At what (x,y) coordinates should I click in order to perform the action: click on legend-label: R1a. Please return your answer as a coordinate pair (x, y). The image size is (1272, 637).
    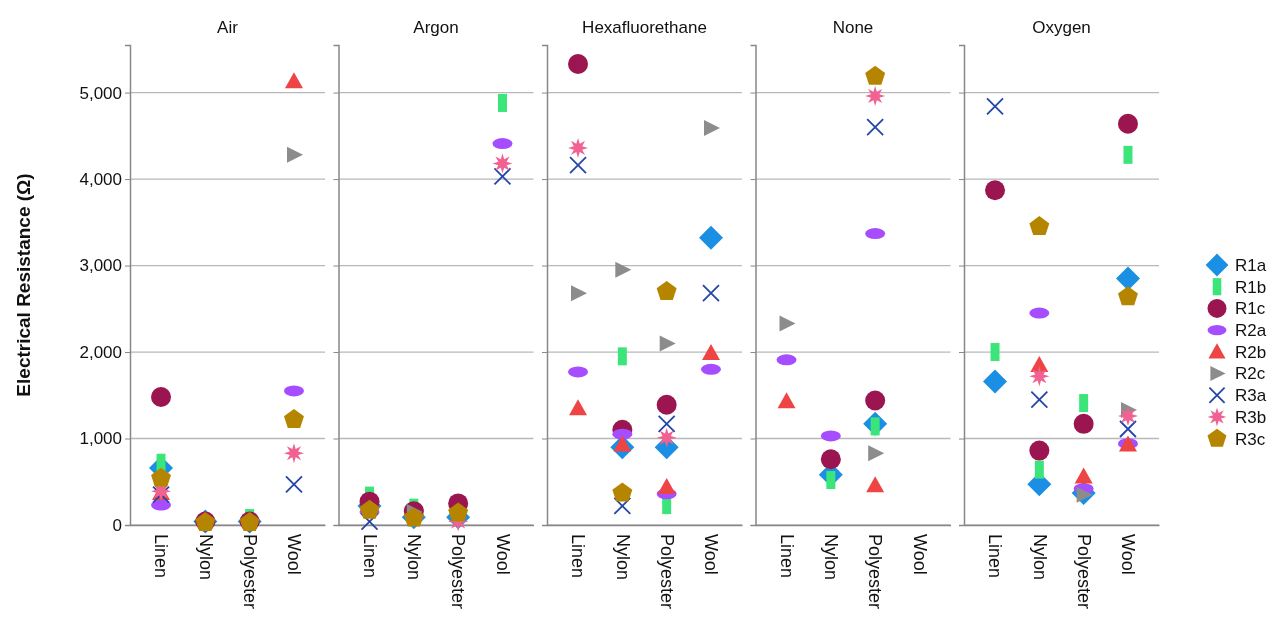
    Looking at the image, I should click on (1251, 265).